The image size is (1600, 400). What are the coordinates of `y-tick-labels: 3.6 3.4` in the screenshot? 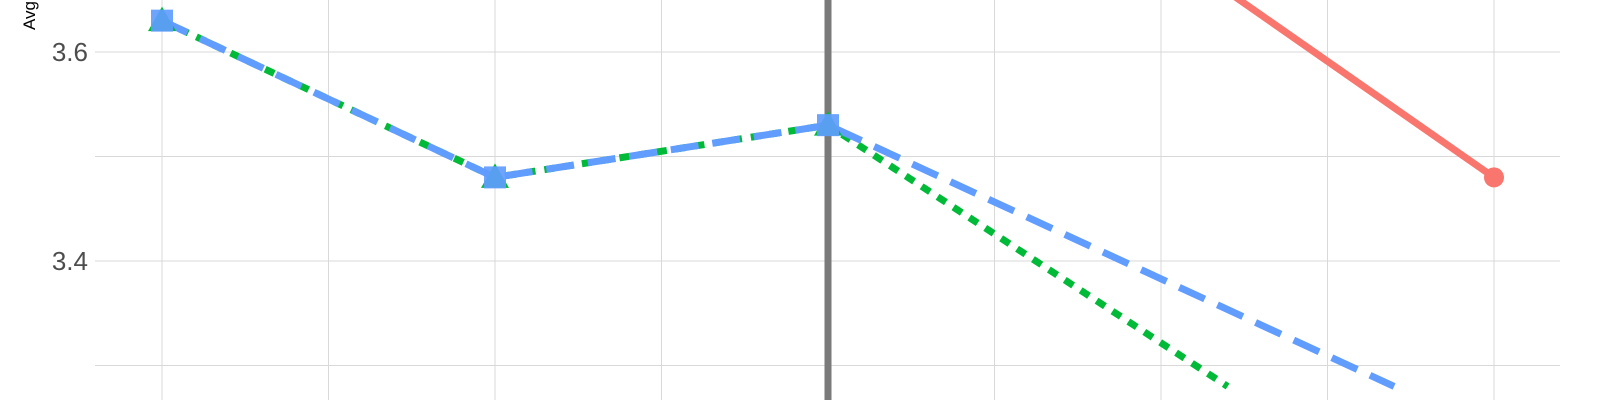 It's located at (70, 156).